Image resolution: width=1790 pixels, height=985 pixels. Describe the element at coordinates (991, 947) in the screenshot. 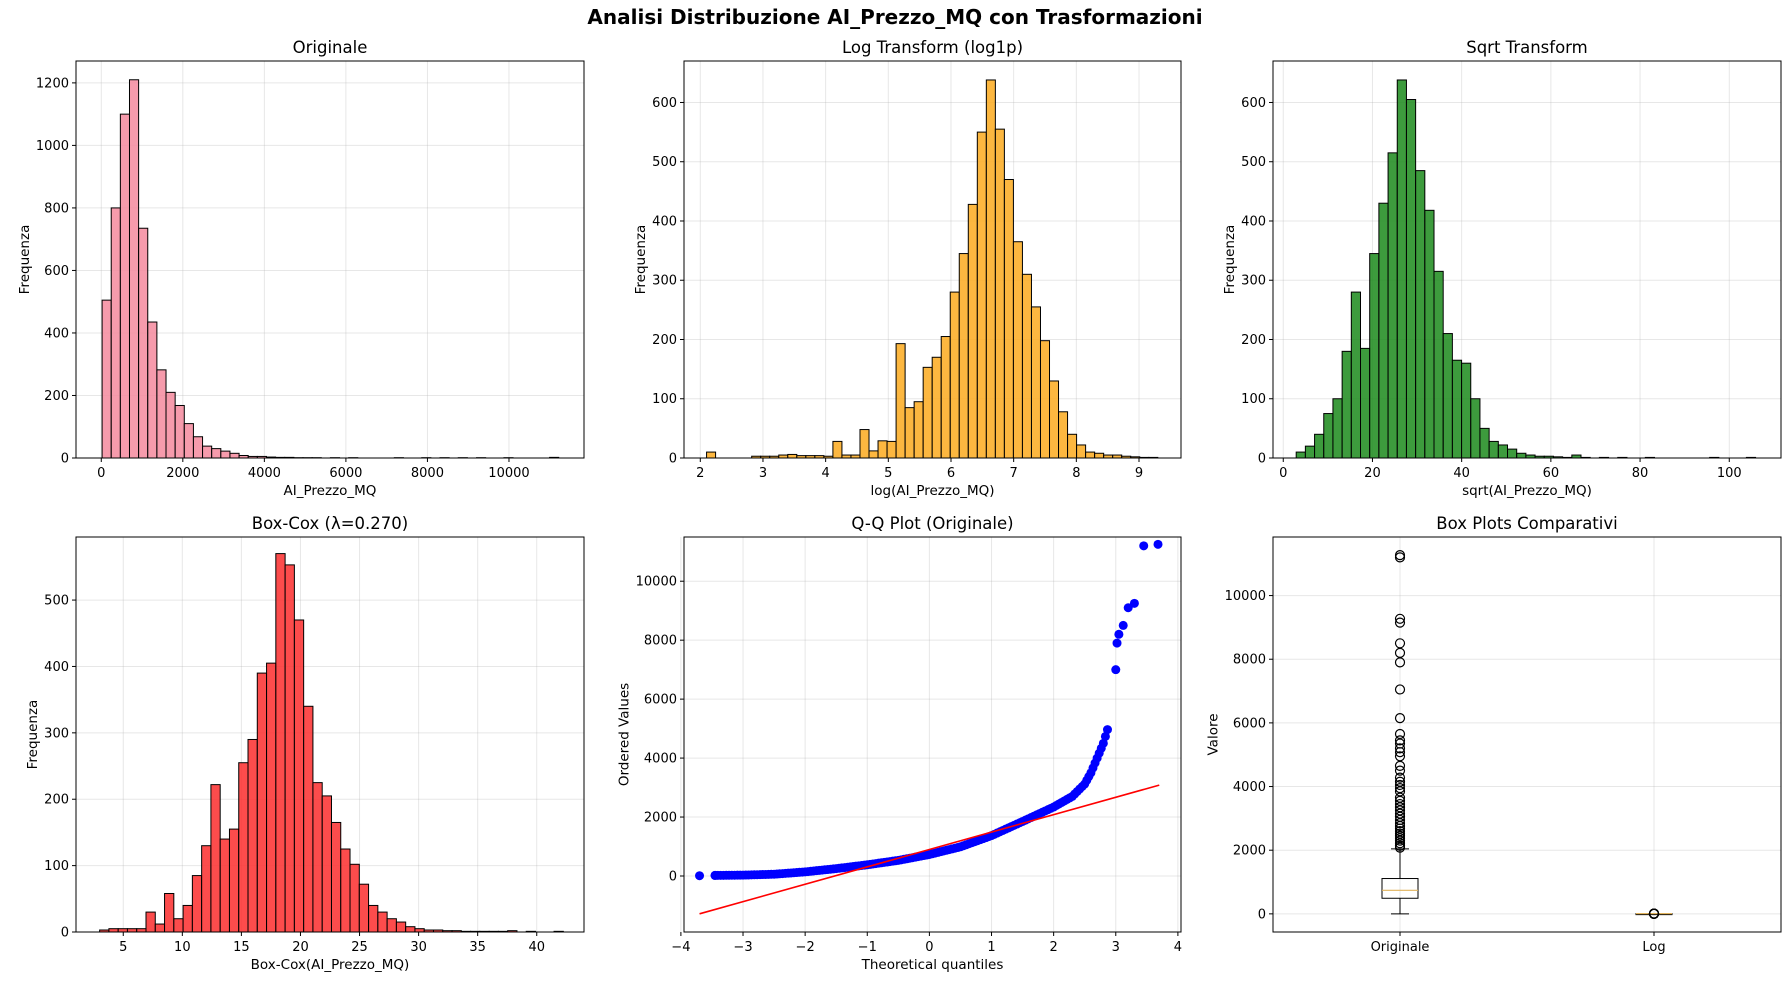

I see `x-tick-label: 1` at that location.